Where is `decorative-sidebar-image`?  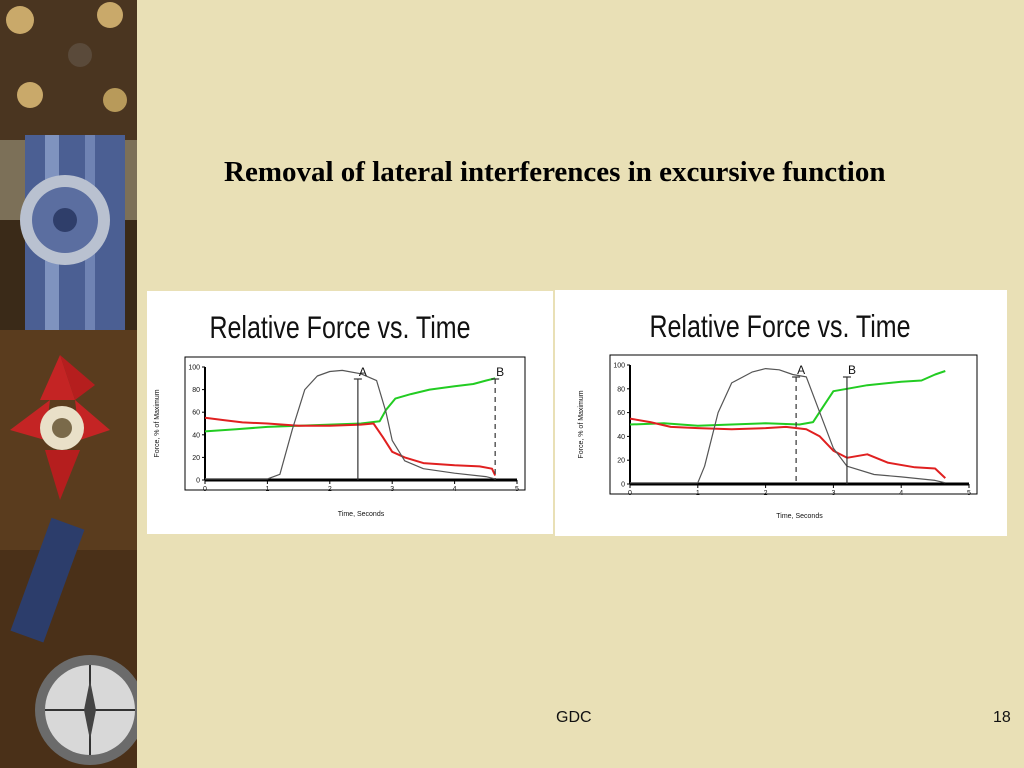 decorative-sidebar-image is located at coordinates (68, 384).